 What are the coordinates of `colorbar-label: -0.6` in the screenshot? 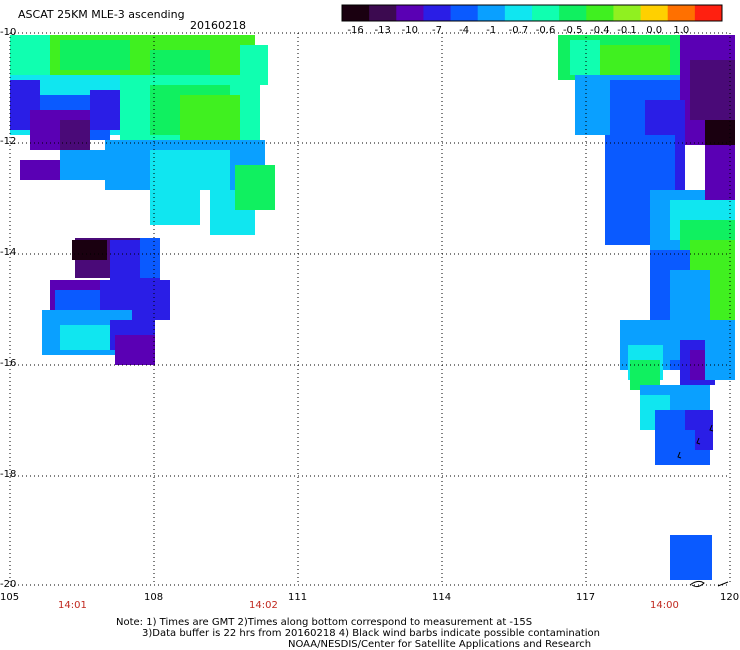 It's located at (545, 30).